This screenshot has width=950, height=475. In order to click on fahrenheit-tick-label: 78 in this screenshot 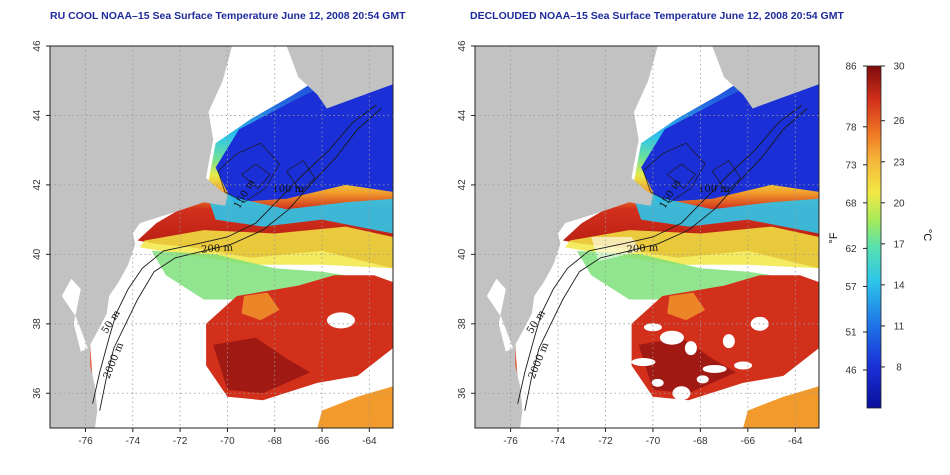, I will do `click(851, 127)`.